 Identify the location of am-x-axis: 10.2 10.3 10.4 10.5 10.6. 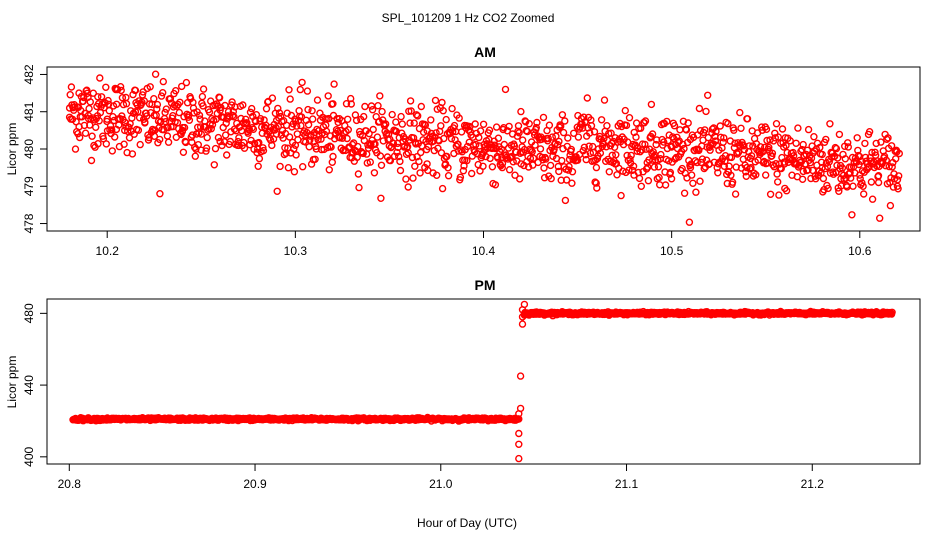
(484, 244).